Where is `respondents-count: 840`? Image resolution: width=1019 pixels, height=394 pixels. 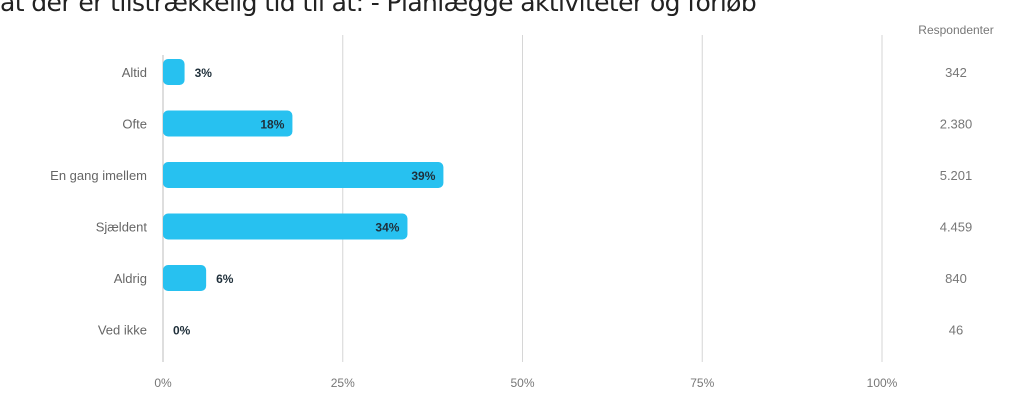
respondents-count: 840 is located at coordinates (956, 278).